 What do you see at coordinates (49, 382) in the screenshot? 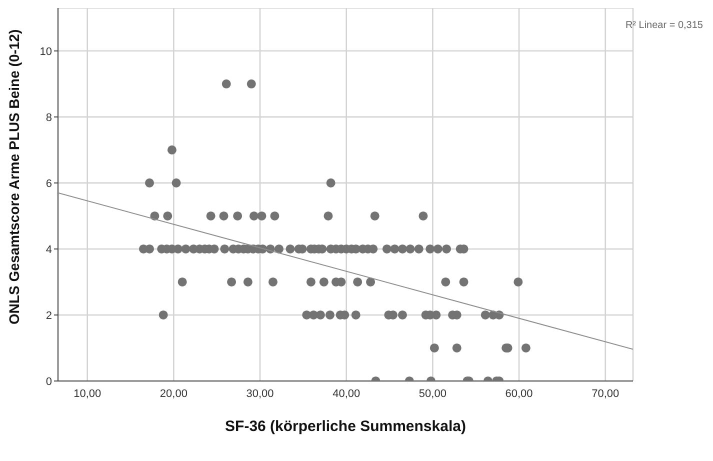
I see `y-tick-label: 0` at bounding box center [49, 382].